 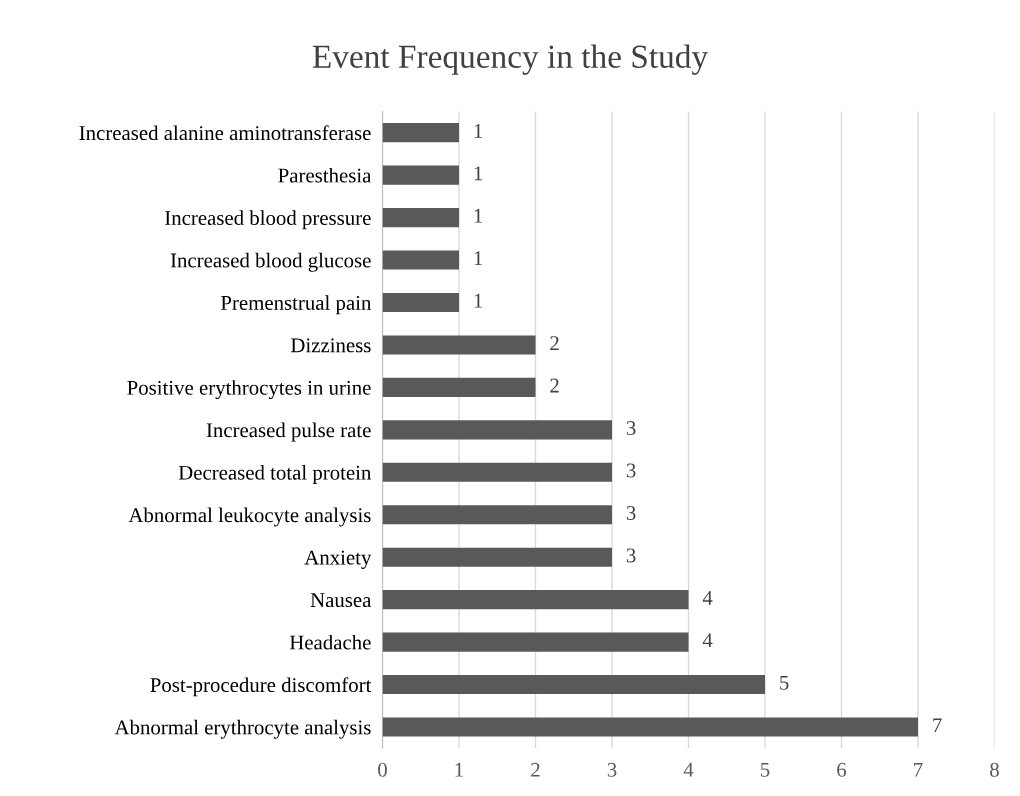 What do you see at coordinates (382, 769) in the screenshot?
I see `x-tick-label: 0` at bounding box center [382, 769].